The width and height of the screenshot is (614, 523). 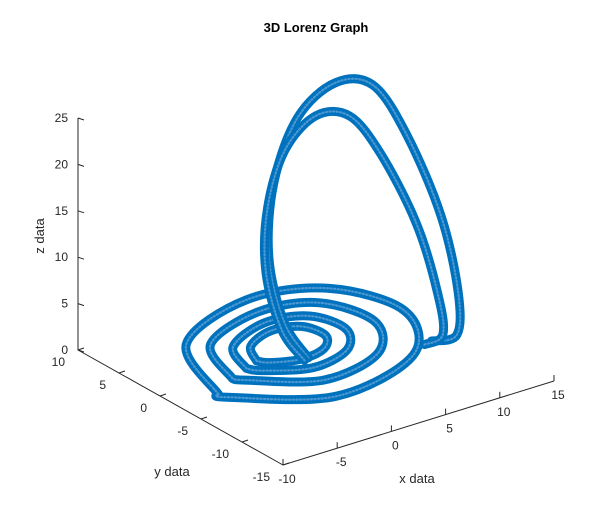 What do you see at coordinates (62, 211) in the screenshot?
I see `z-tick-label: 15` at bounding box center [62, 211].